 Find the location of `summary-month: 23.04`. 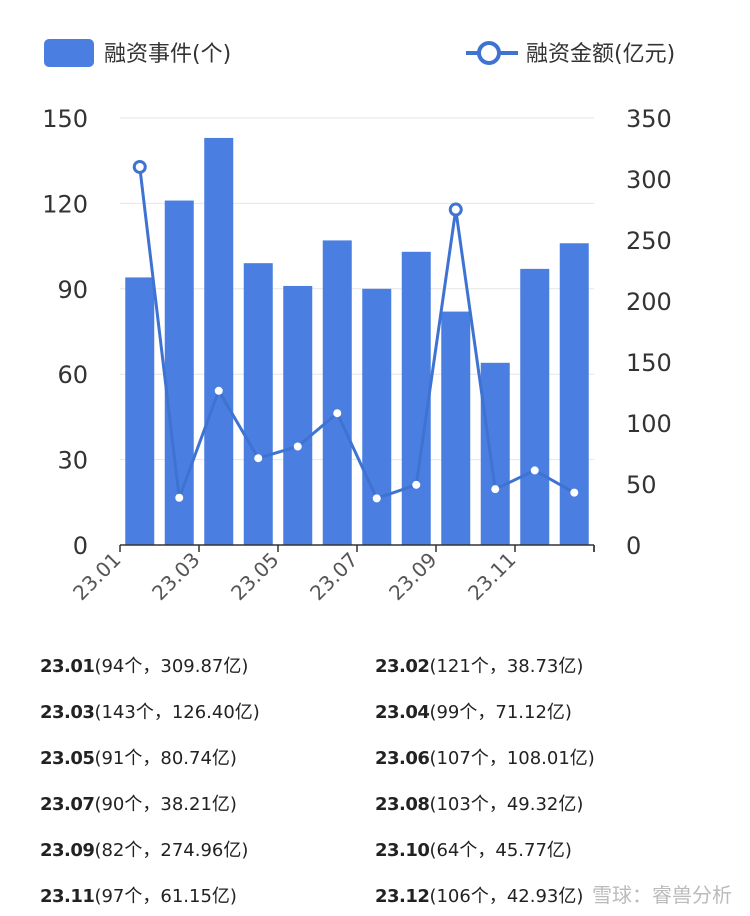

summary-month: 23.04 is located at coordinates (402, 712).